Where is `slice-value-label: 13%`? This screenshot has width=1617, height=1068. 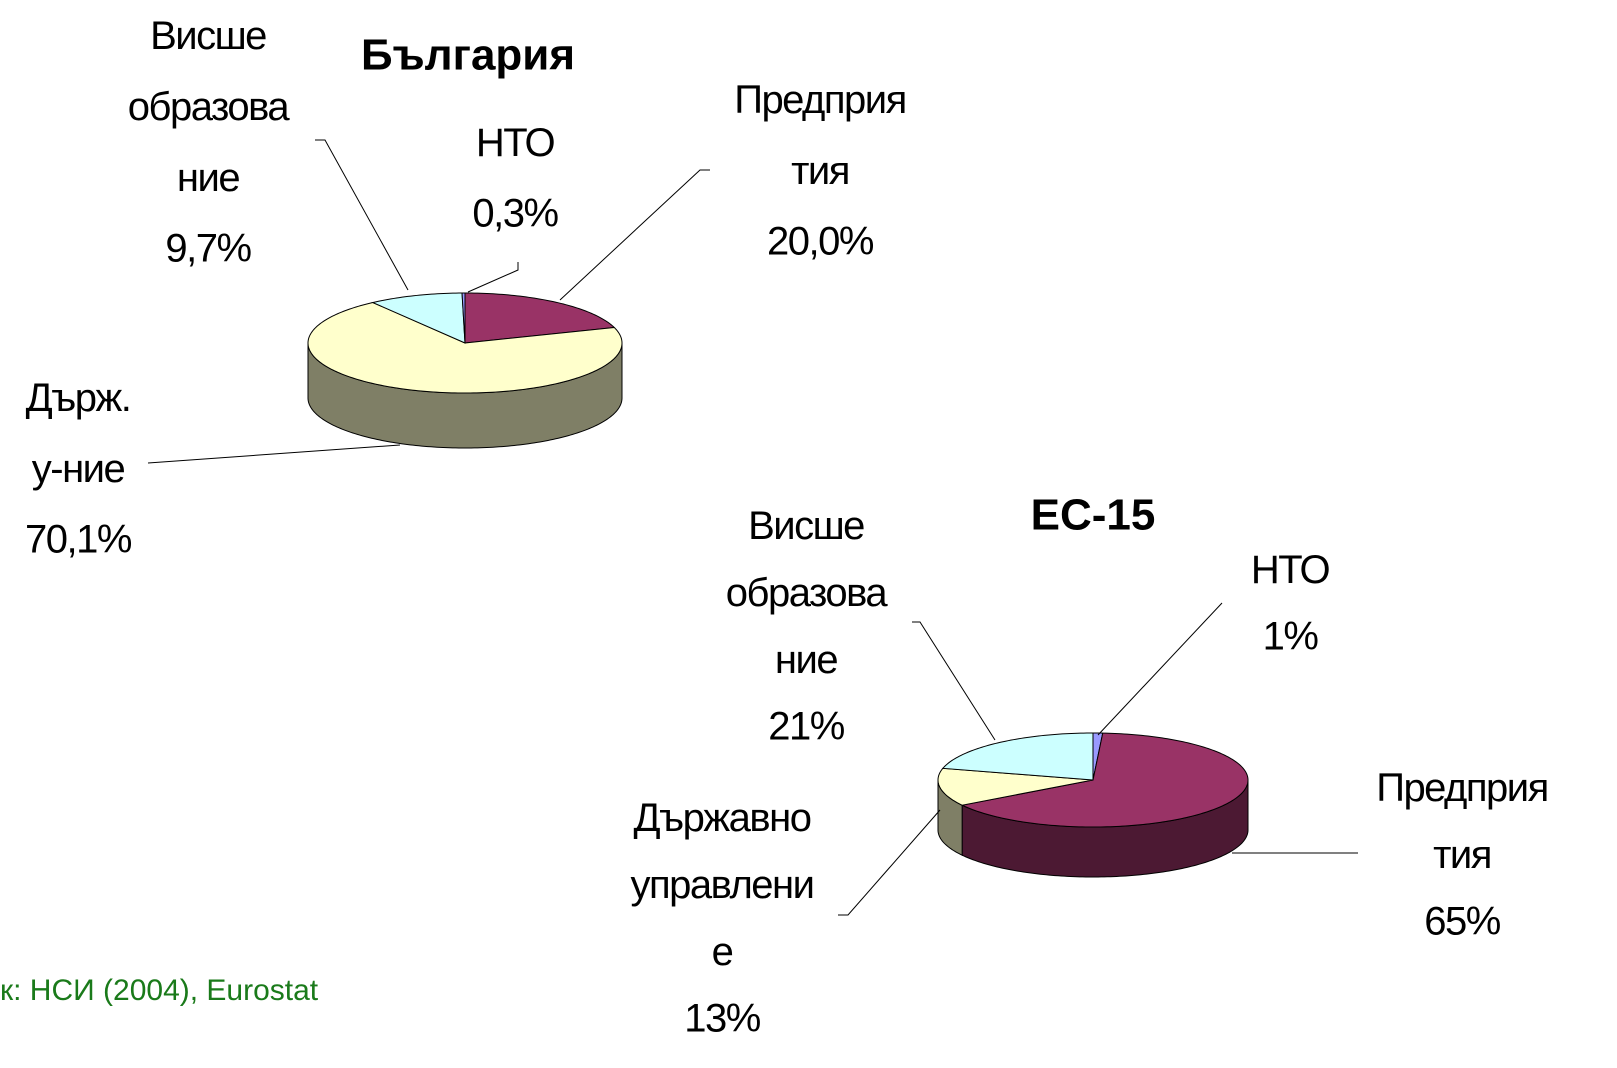 slice-value-label: 13% is located at coordinates (722, 1019).